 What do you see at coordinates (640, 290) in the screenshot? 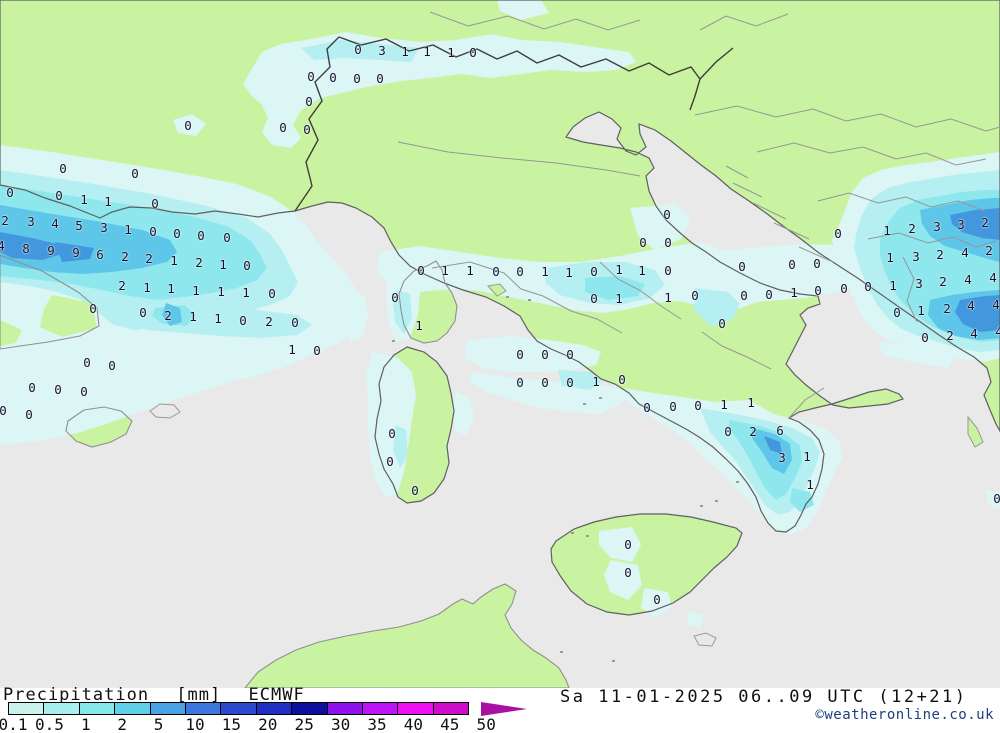
I see `region-line-umbria` at bounding box center [640, 290].